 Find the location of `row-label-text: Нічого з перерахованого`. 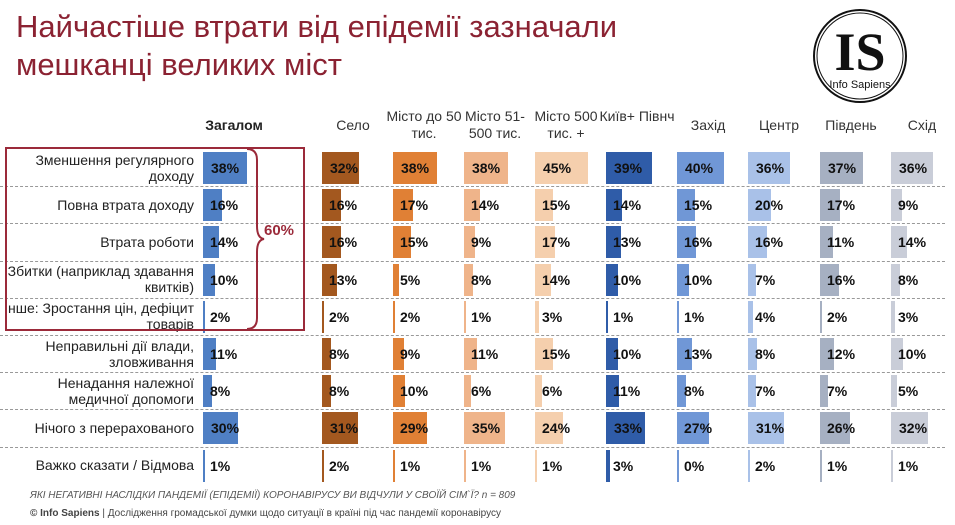

row-label-text: Нічого з перерахованого is located at coordinates (114, 427).